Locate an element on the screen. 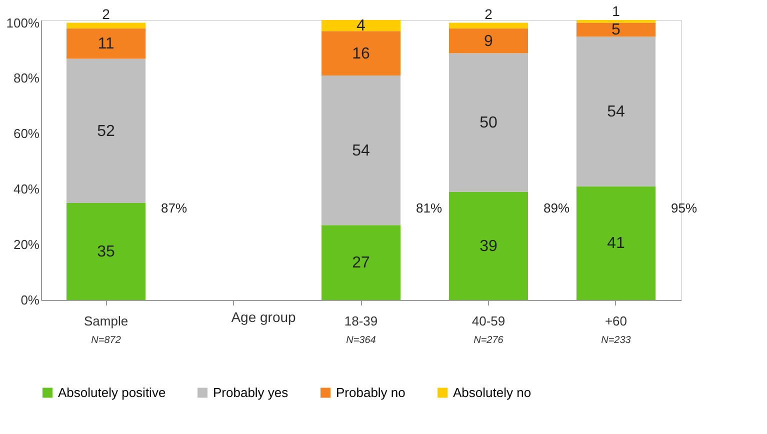 The image size is (767, 434). y-tick-label: 20% is located at coordinates (26, 244).